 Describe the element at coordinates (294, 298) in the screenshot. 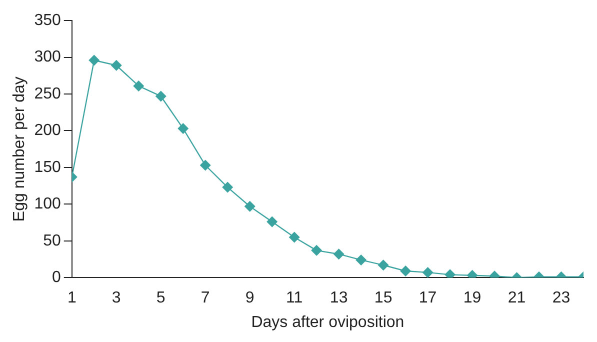

I see `x-tick-label: 11` at that location.